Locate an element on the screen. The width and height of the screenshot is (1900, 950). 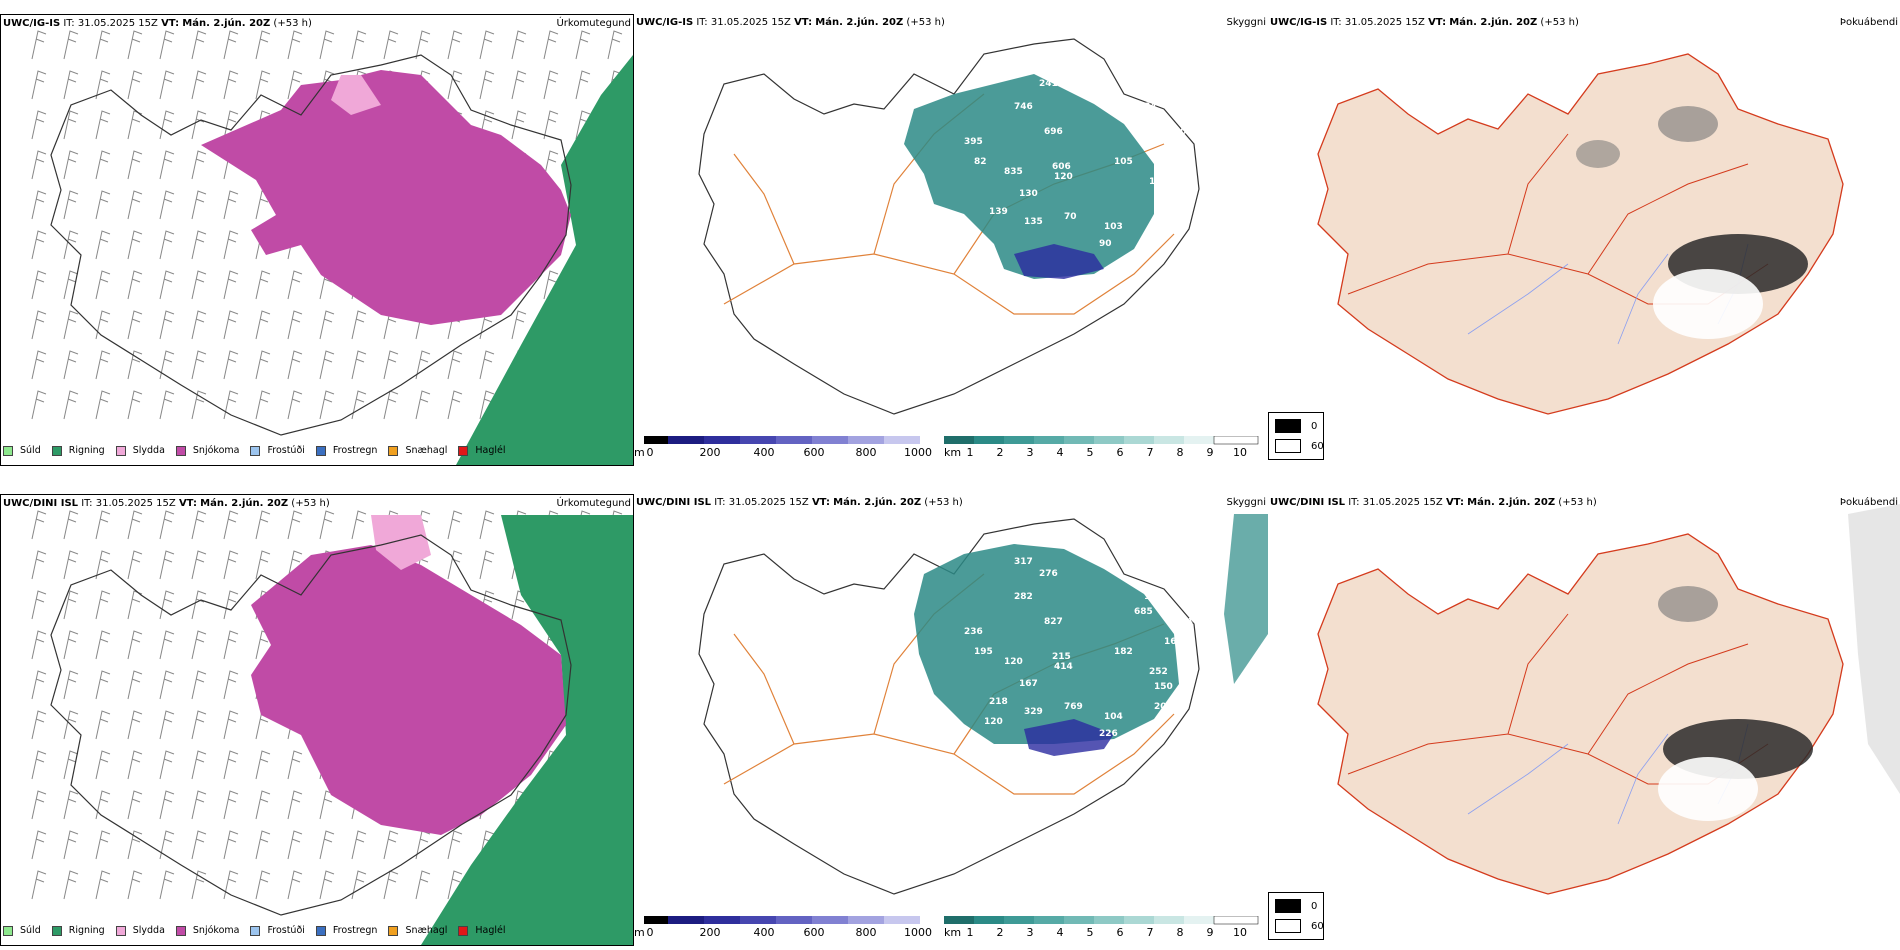
colorbar-cloud-base-ramp is located at coordinates (782, 440).